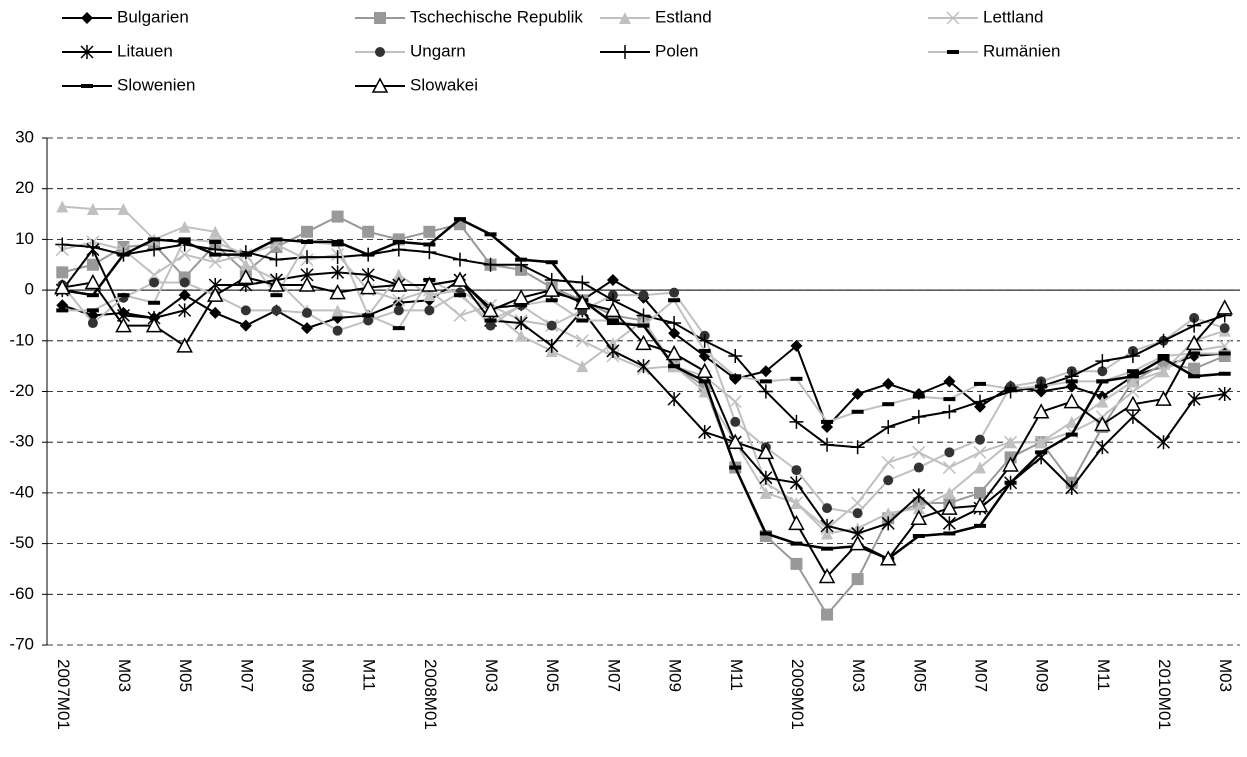 This screenshot has height=757, width=1247. What do you see at coordinates (649, 50) in the screenshot?
I see `legend-item: Polen` at bounding box center [649, 50].